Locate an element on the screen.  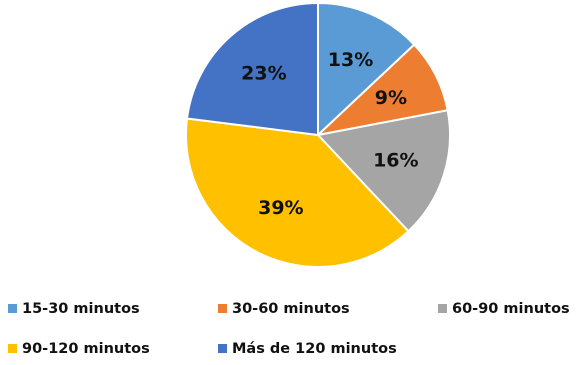
legend-item-3: 60-90 minutos is located at coordinates (504, 309).